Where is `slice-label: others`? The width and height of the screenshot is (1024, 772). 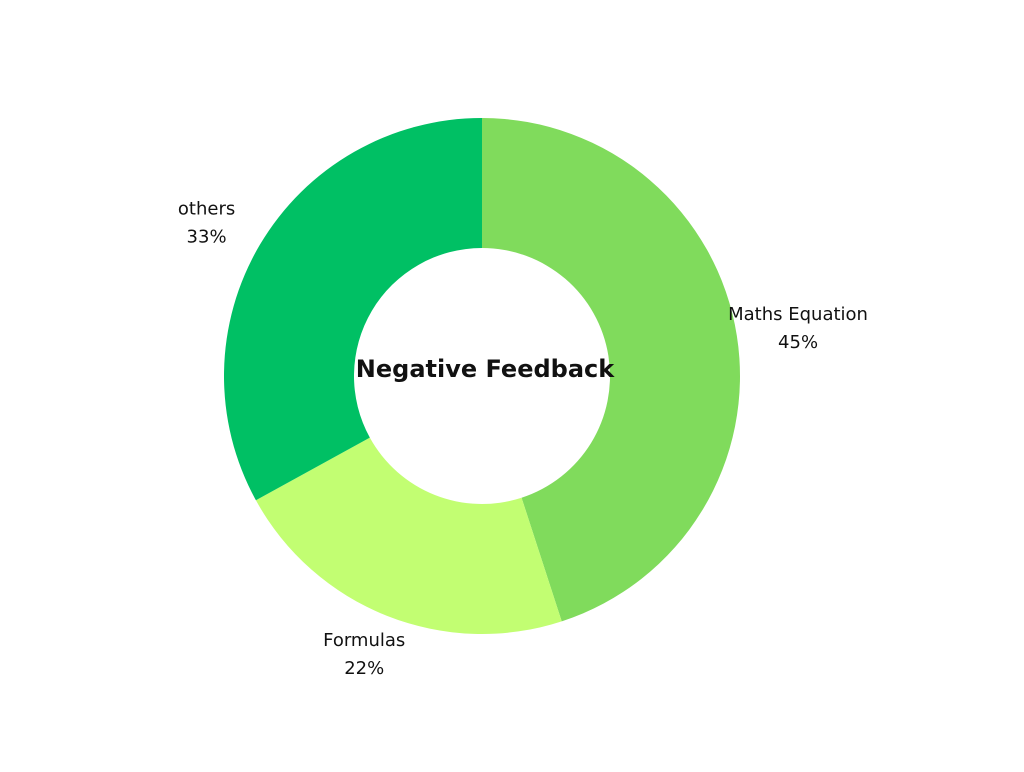 slice-label: others is located at coordinates (206, 208).